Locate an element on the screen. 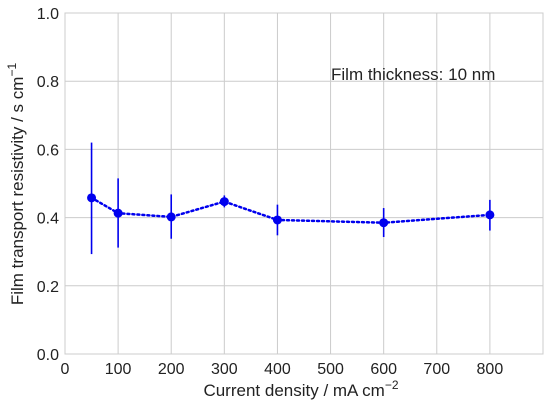 This screenshot has width=550, height=405. y-tick-label: 0.6 is located at coordinates (48, 150).